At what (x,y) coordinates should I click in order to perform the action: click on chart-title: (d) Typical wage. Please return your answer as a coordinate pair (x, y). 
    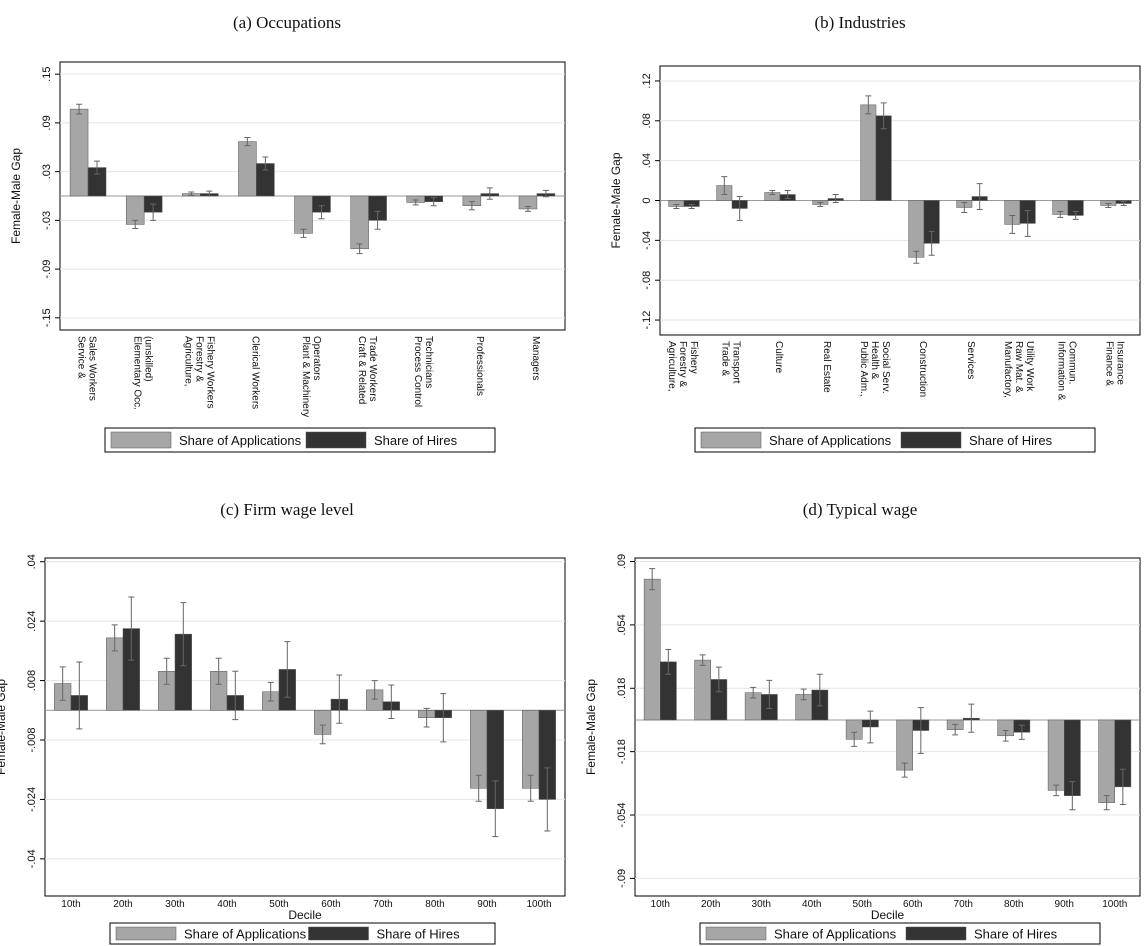
    Looking at the image, I should click on (860, 509).